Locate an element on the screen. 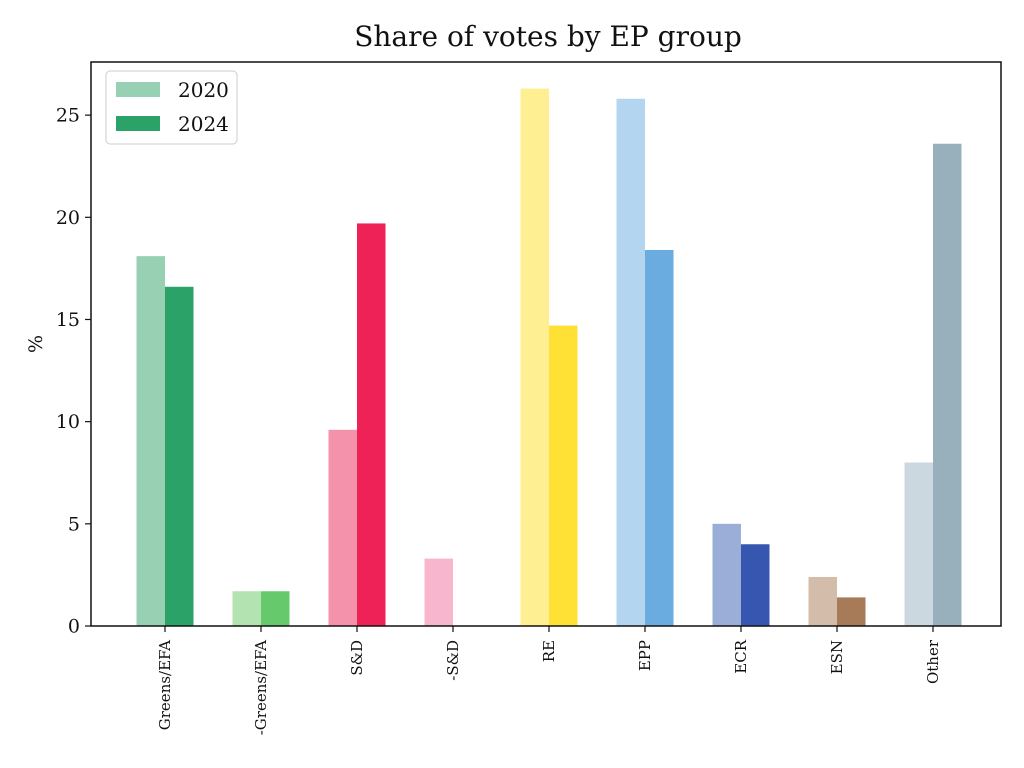  x-tick-label: S&D is located at coordinates (357, 658).